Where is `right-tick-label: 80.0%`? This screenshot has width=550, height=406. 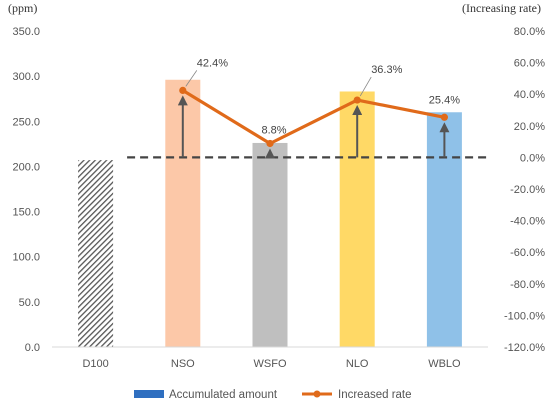 right-tick-label: 80.0% is located at coordinates (529, 32).